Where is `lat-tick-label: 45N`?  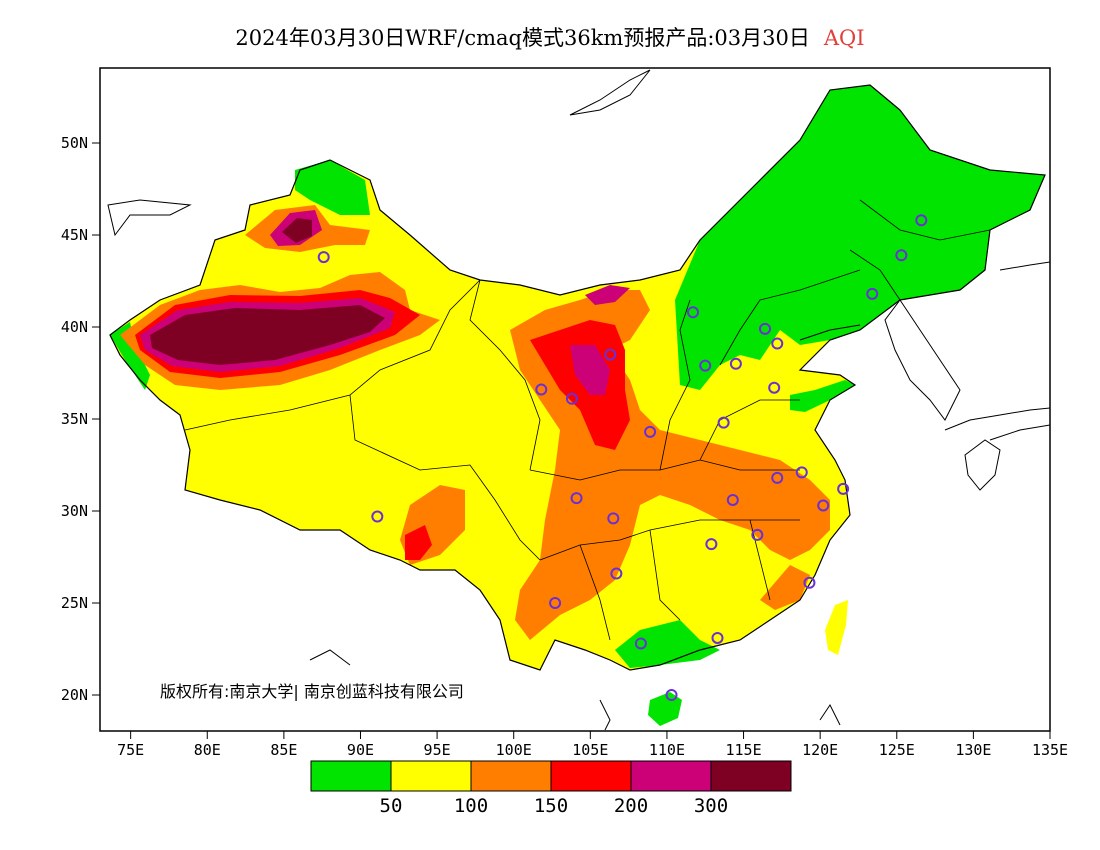
lat-tick-label: 45N is located at coordinates (74, 235).